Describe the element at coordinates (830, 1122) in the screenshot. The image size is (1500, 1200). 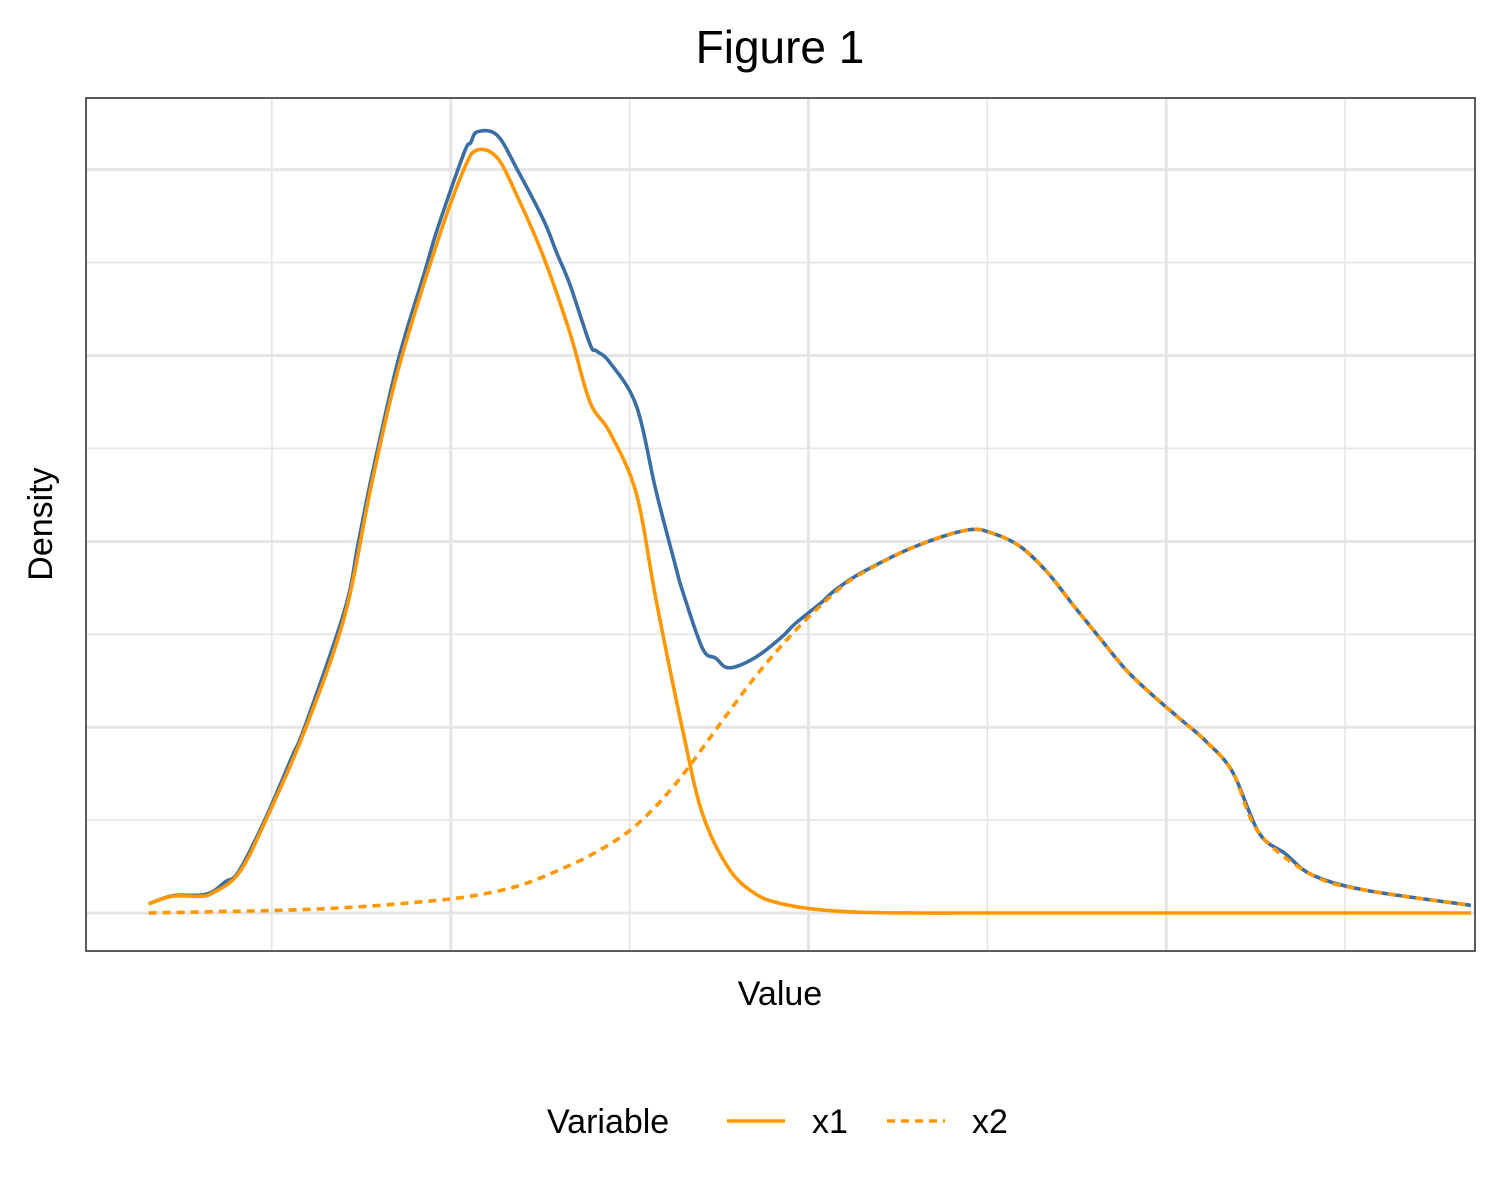
I see `legend-label-x1: x1` at that location.